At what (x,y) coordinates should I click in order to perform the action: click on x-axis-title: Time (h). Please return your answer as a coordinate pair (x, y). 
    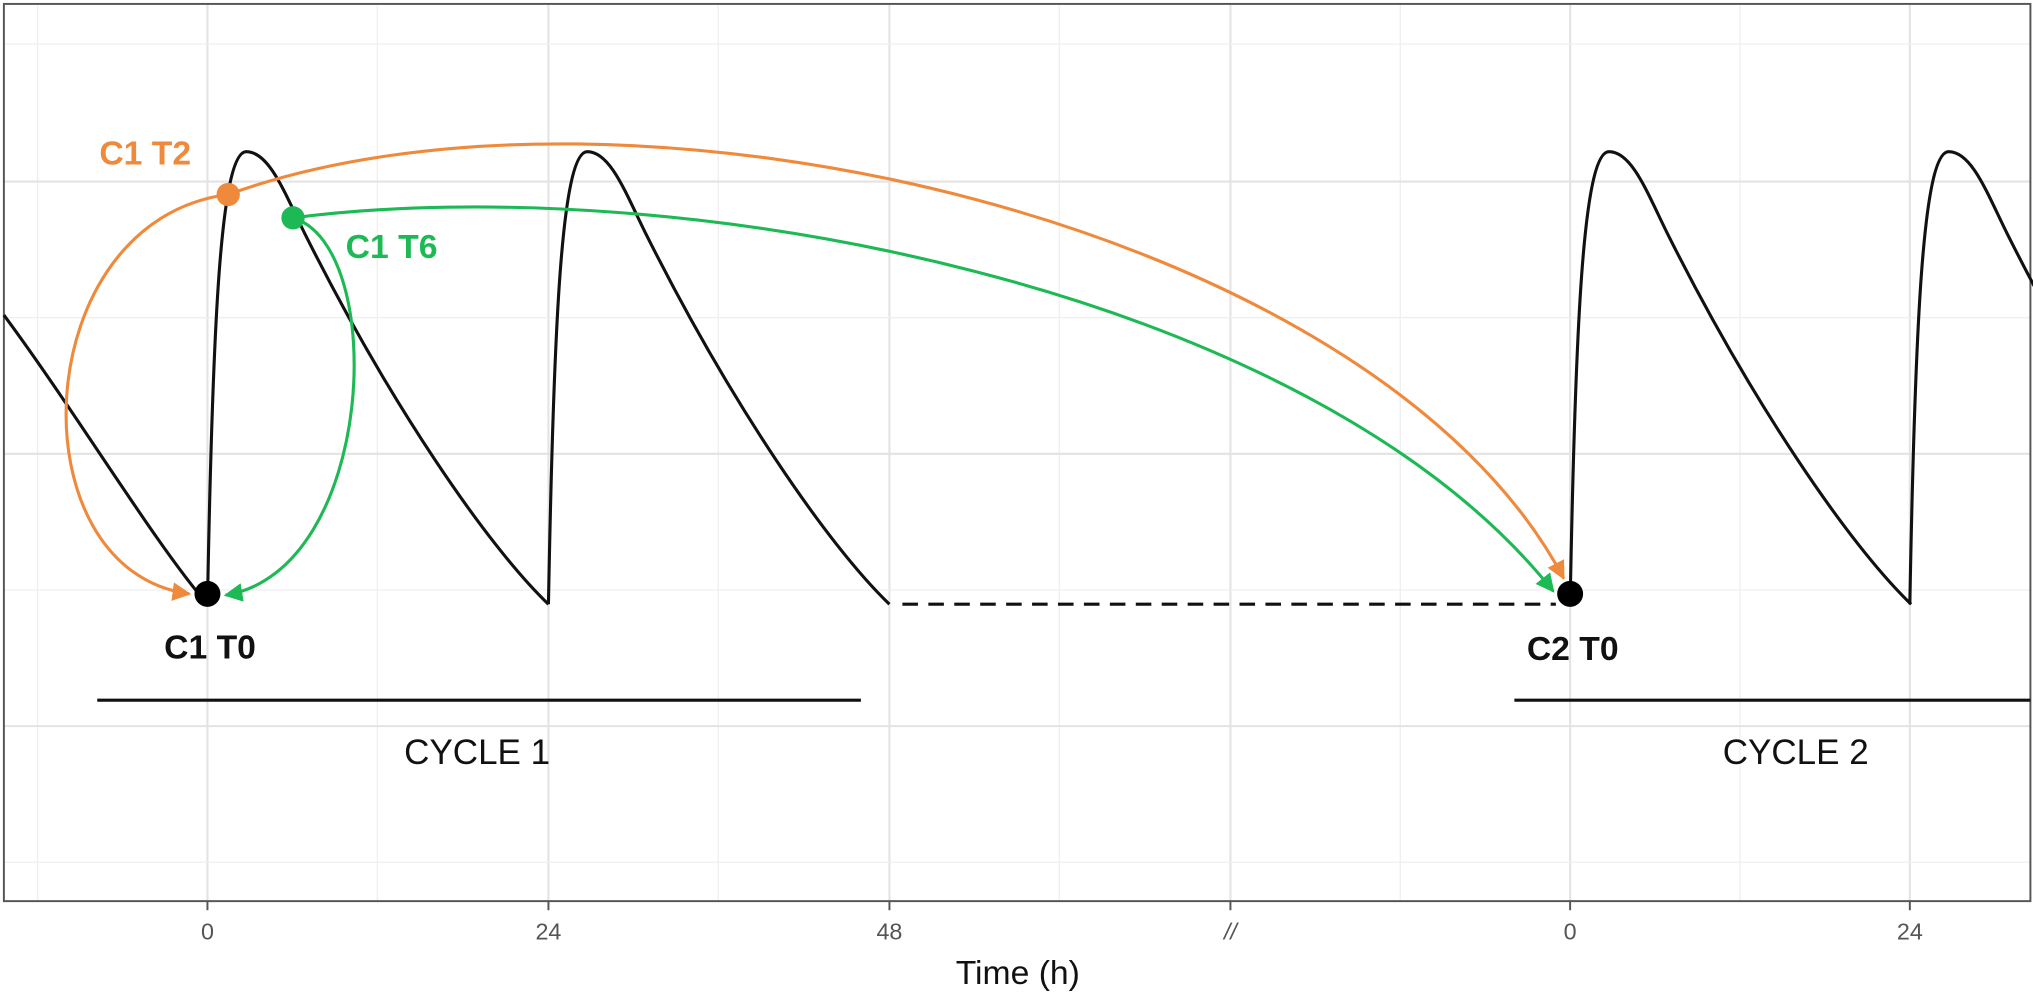
    Looking at the image, I should click on (1018, 973).